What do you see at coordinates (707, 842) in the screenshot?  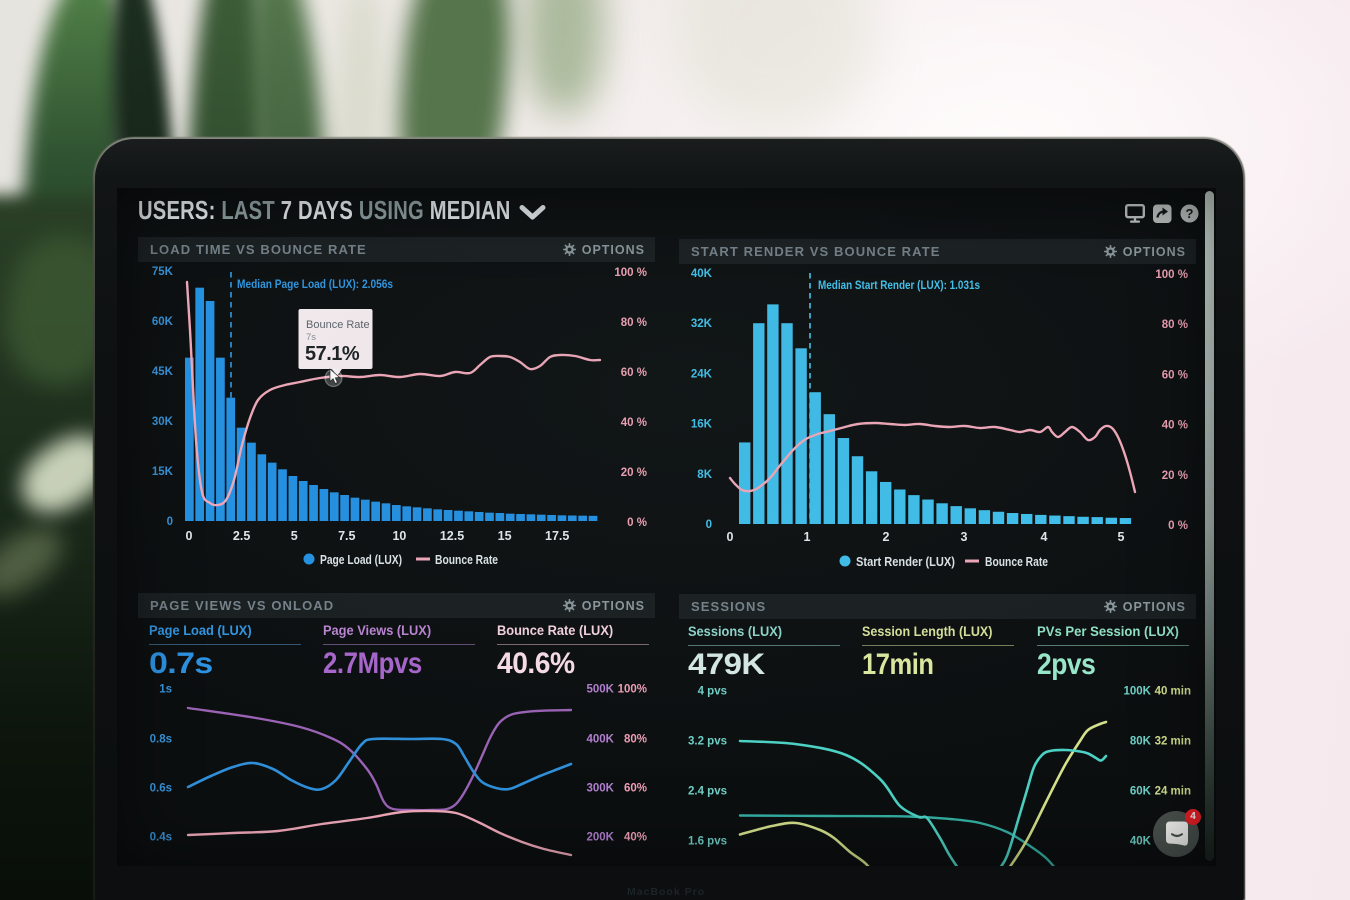 I see `svg-text: 1.6 pvs` at bounding box center [707, 842].